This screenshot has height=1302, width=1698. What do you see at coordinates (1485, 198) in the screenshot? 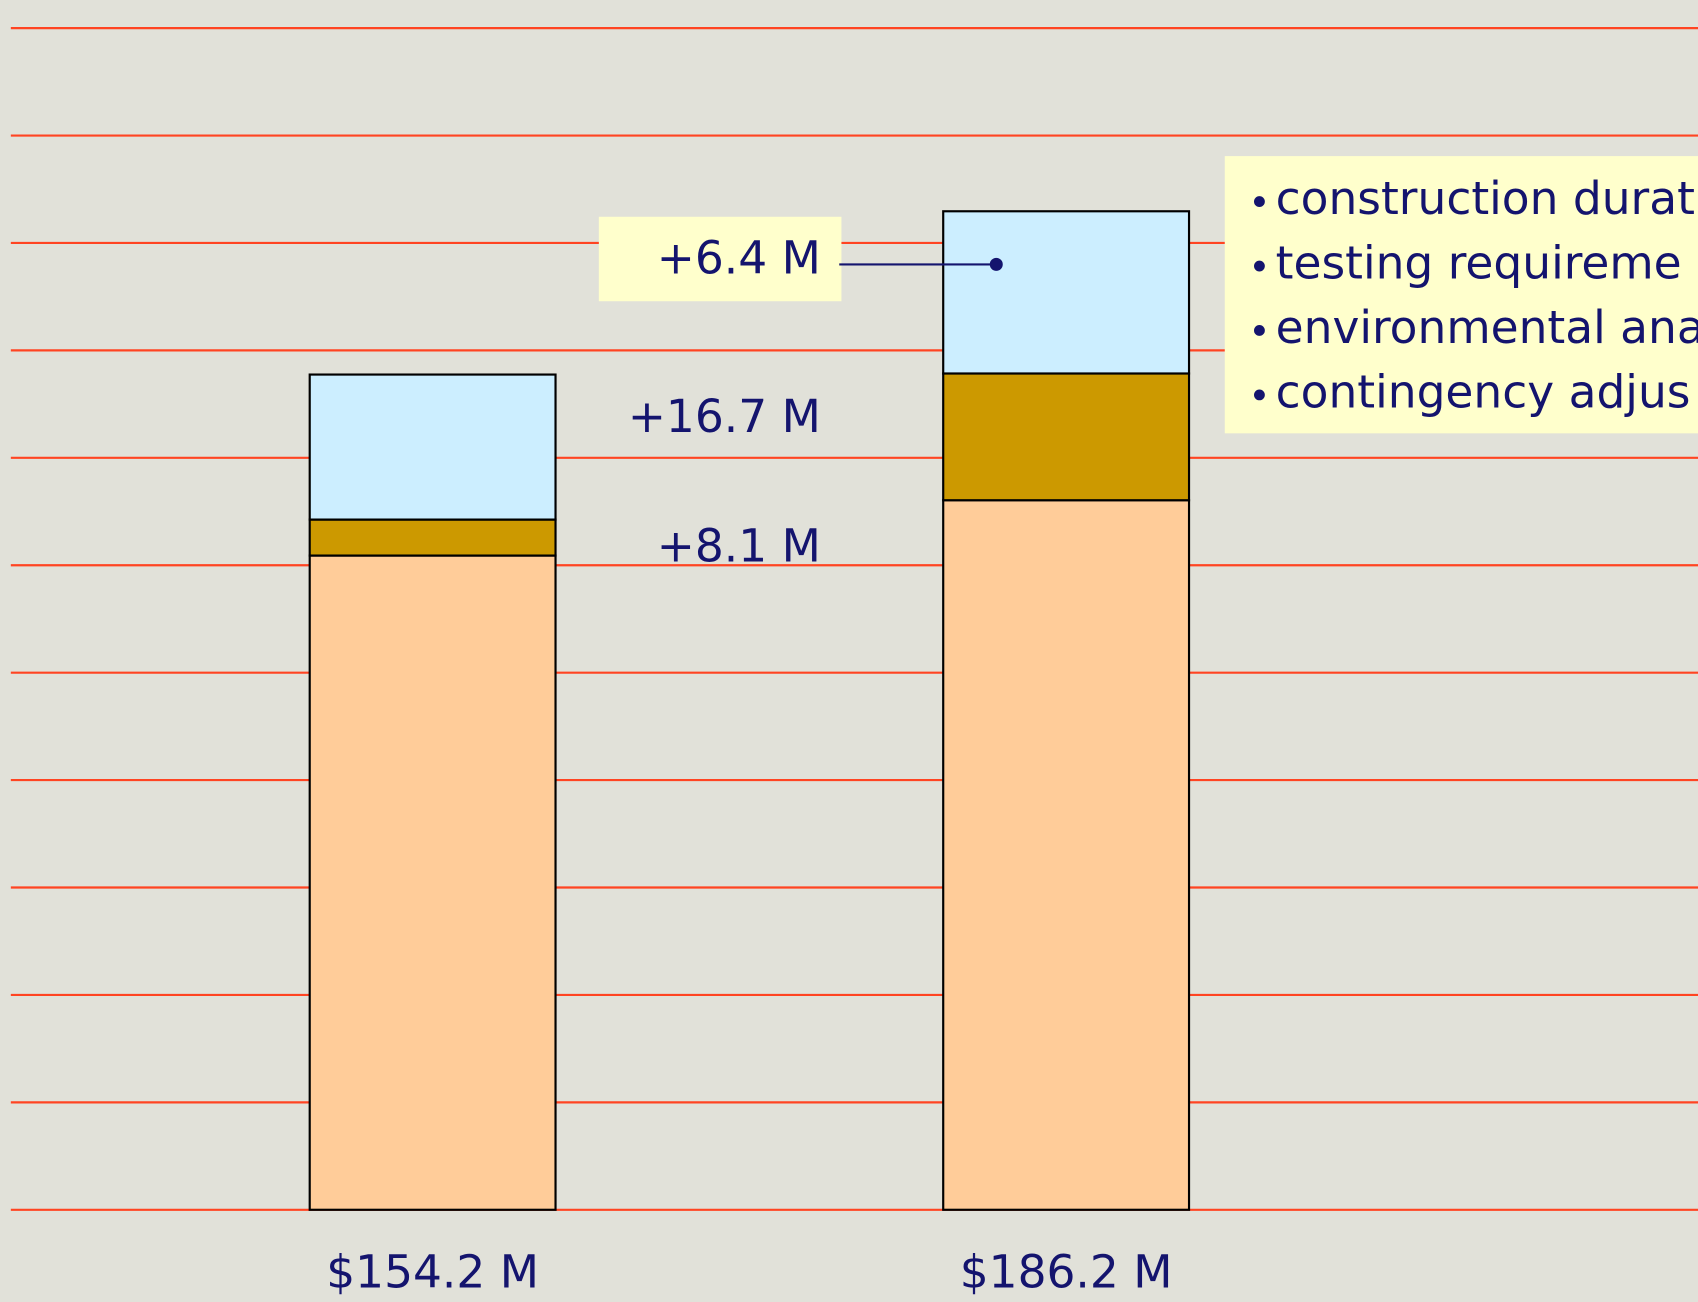
I see `note-text: construction durat` at bounding box center [1485, 198].